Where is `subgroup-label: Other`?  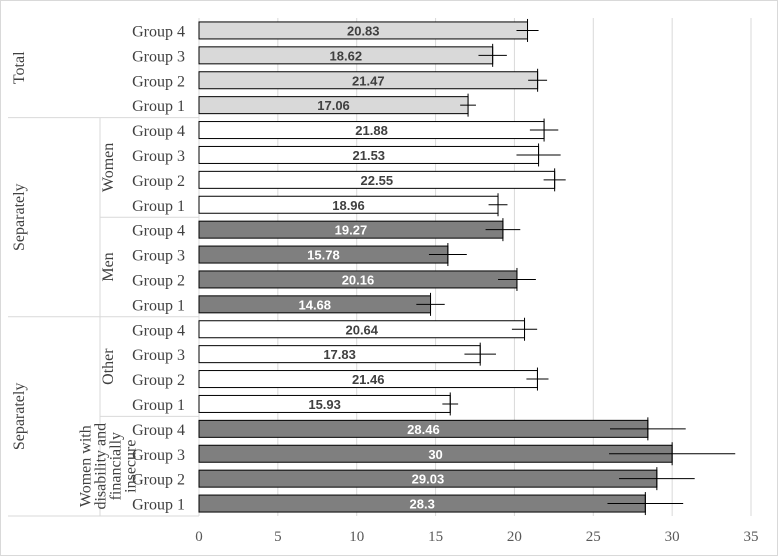 subgroup-label: Other is located at coordinates (108, 366).